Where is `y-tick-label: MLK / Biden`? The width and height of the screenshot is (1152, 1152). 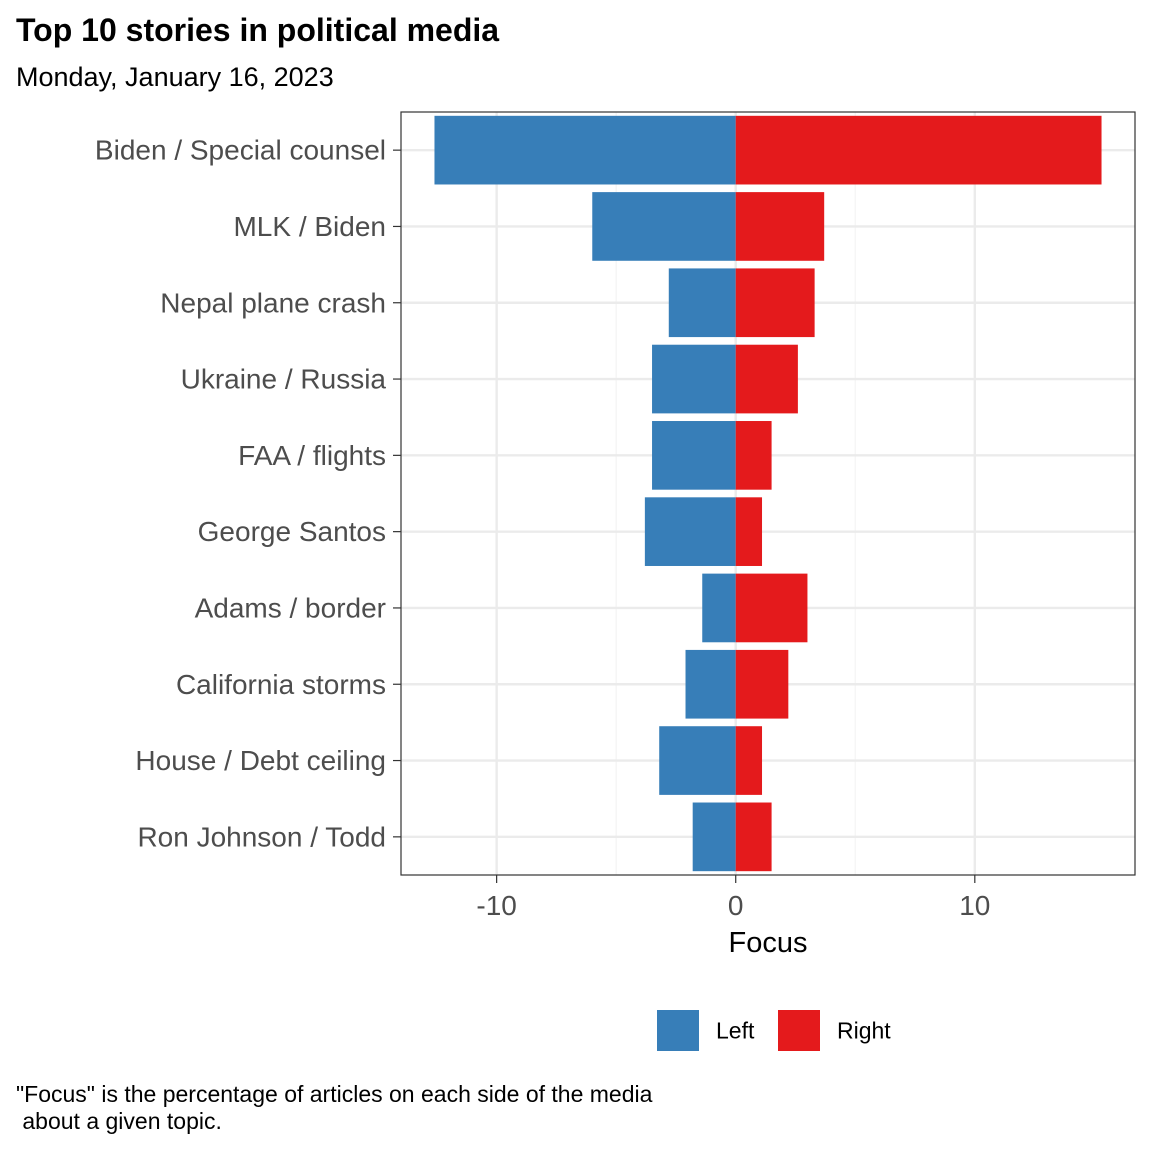
y-tick-label: MLK / Biden is located at coordinates (309, 226).